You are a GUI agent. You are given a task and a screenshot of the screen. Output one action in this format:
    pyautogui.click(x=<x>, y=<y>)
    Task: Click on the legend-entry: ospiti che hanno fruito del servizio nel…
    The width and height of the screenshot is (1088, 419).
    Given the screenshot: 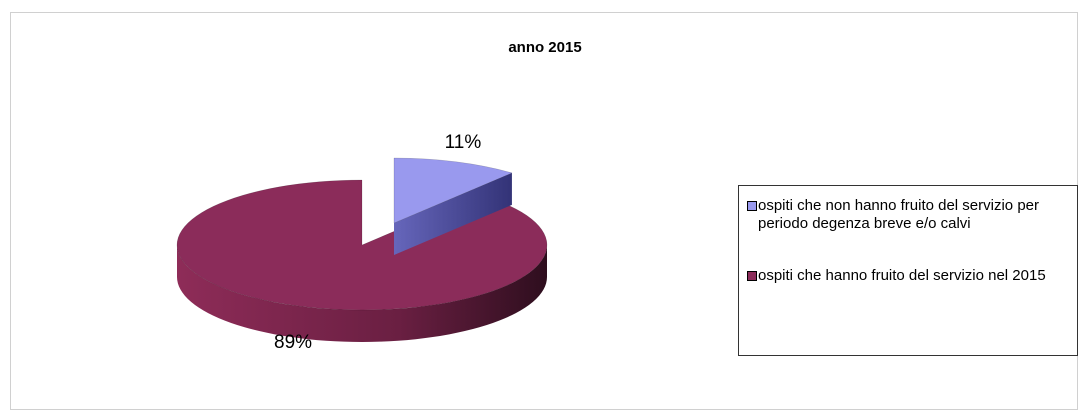 What is the action you would take?
    pyautogui.click(x=902, y=275)
    